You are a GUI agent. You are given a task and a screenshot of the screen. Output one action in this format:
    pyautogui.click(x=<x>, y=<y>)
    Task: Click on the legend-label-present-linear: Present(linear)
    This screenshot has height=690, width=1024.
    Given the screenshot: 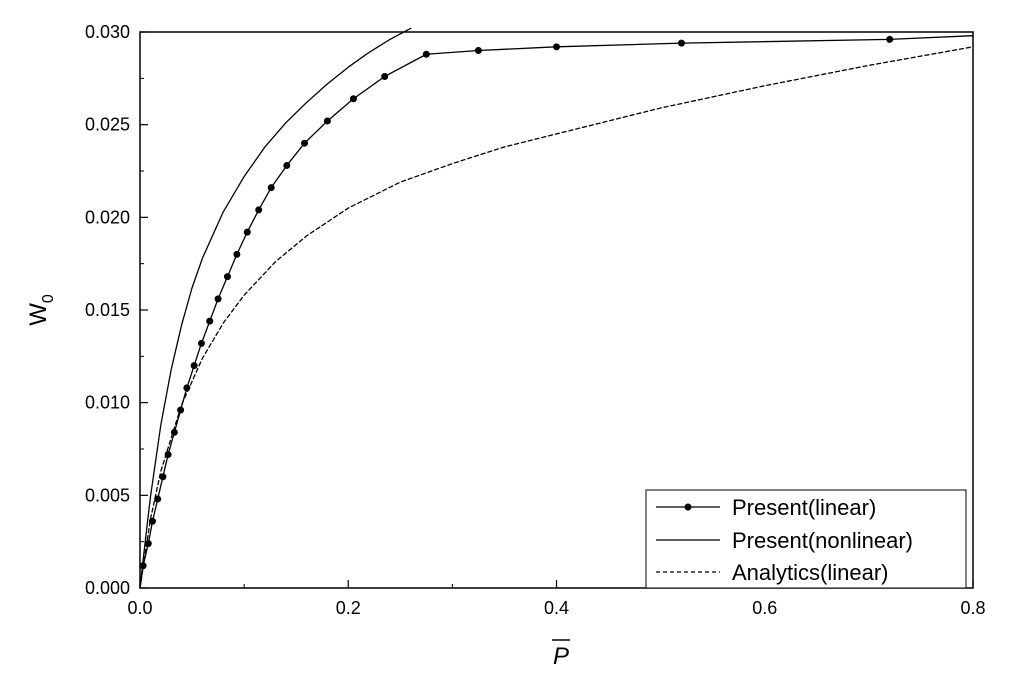 What is the action you would take?
    pyautogui.click(x=804, y=507)
    